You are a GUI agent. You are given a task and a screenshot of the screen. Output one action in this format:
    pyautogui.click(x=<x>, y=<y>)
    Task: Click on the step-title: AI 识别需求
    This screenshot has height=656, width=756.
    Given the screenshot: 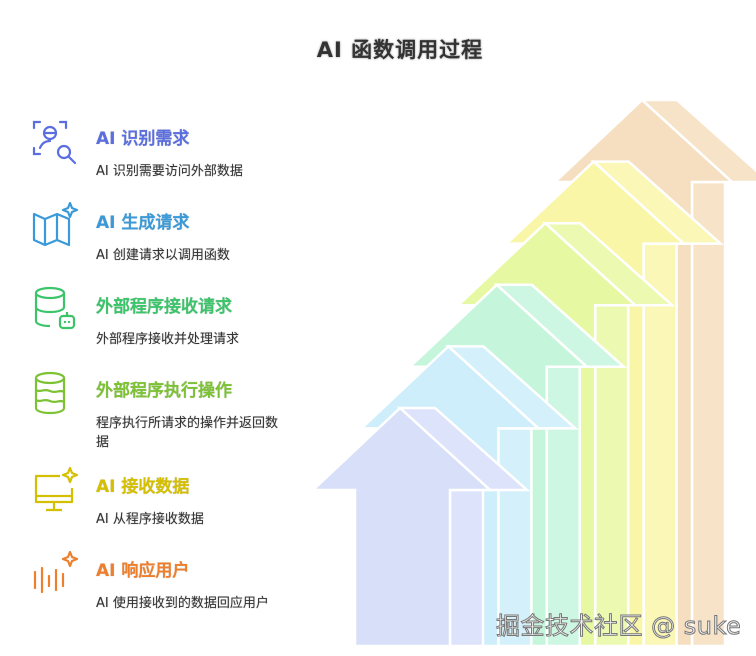 What is the action you would take?
    pyautogui.click(x=143, y=139)
    